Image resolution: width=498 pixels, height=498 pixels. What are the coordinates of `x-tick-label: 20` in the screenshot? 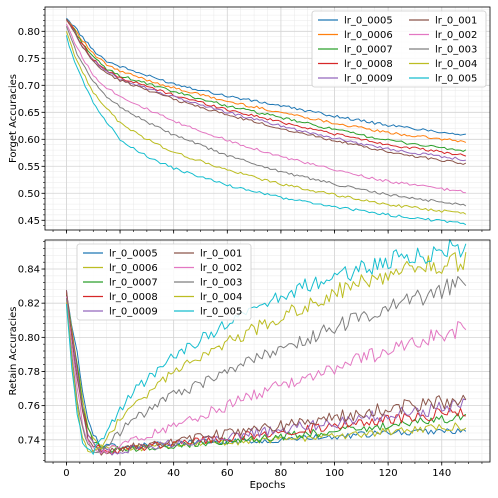 It's located at (120, 473).